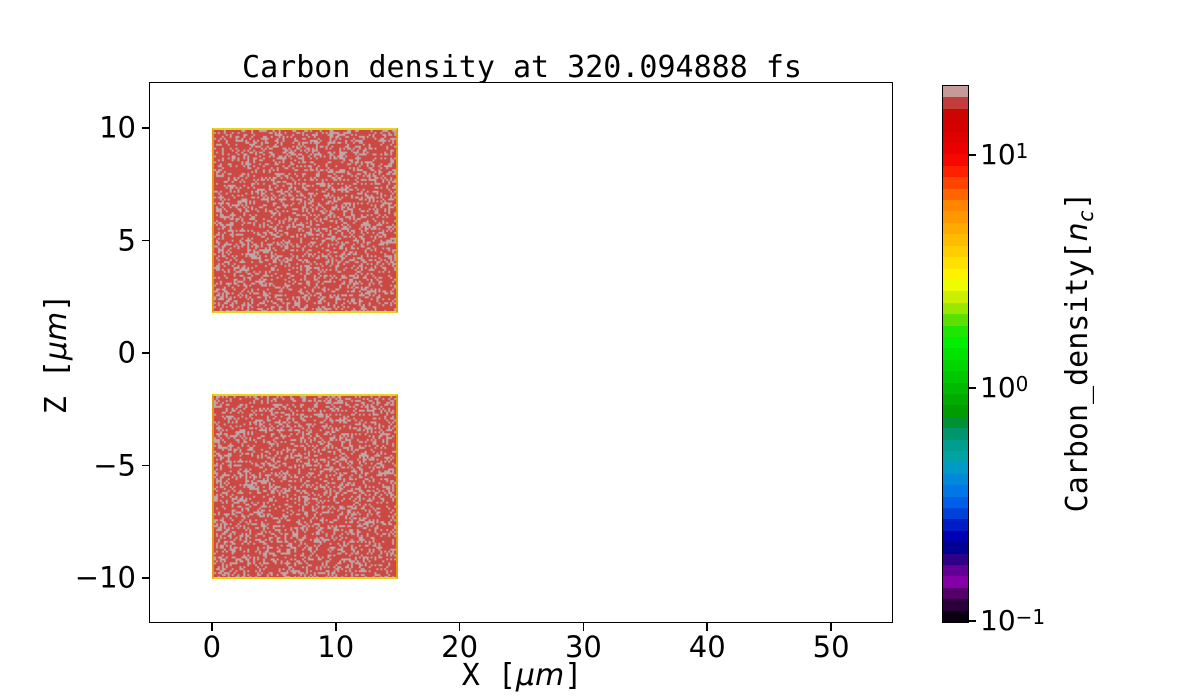 The image size is (1200, 700). I want to click on colorbar-label: Carbon_density[nc], so click(1079, 352).